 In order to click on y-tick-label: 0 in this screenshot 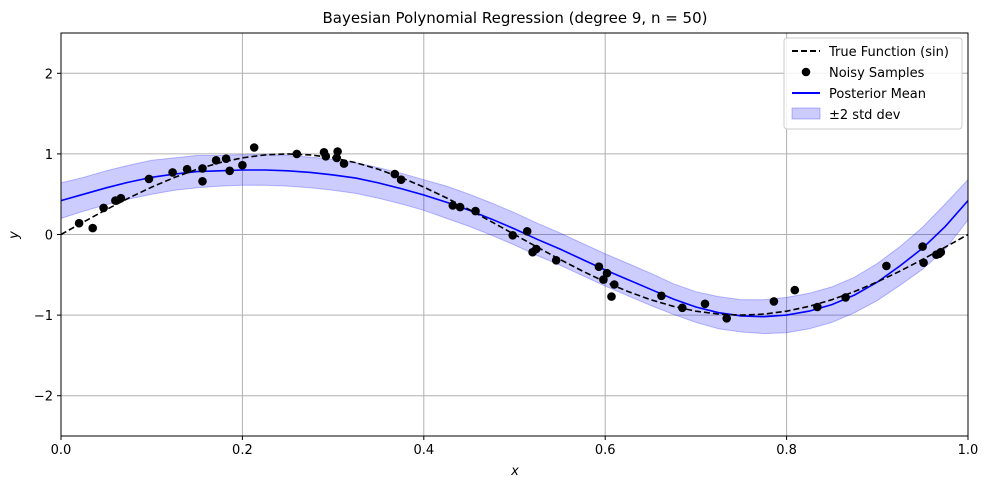, I will do `click(49, 236)`.